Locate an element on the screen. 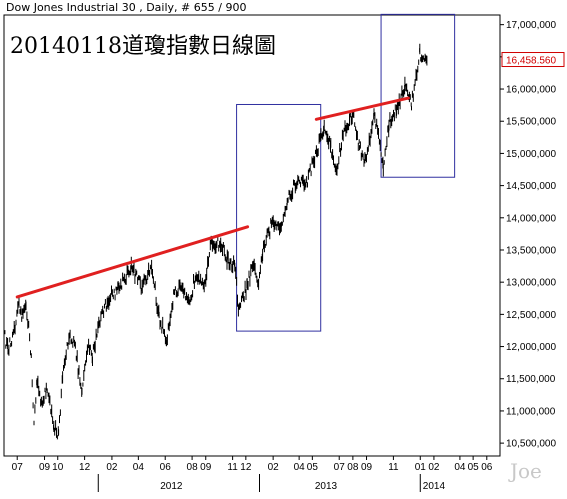 The height and width of the screenshot is (499, 567). y-tick-label: 11,500,000 is located at coordinates (531, 379).